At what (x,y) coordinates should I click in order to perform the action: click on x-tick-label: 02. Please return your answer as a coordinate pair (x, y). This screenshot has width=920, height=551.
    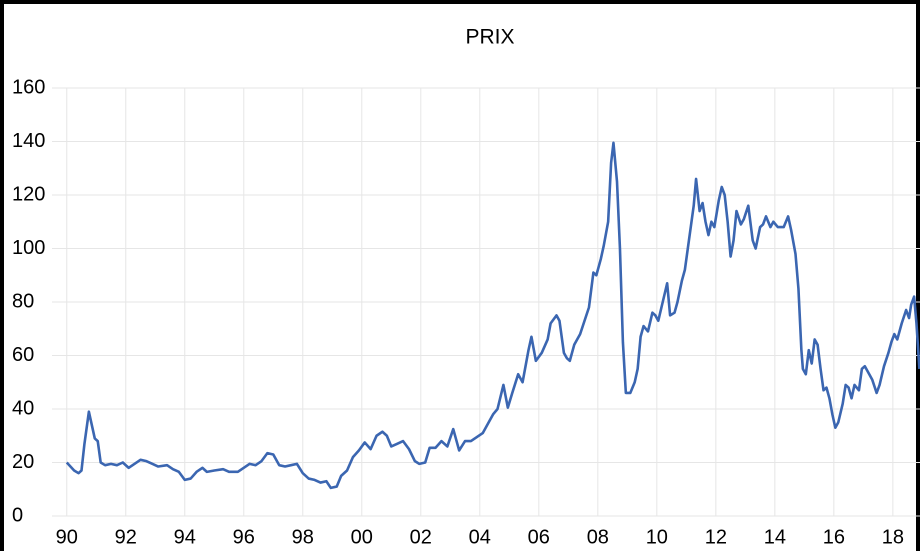
    Looking at the image, I should click on (421, 537).